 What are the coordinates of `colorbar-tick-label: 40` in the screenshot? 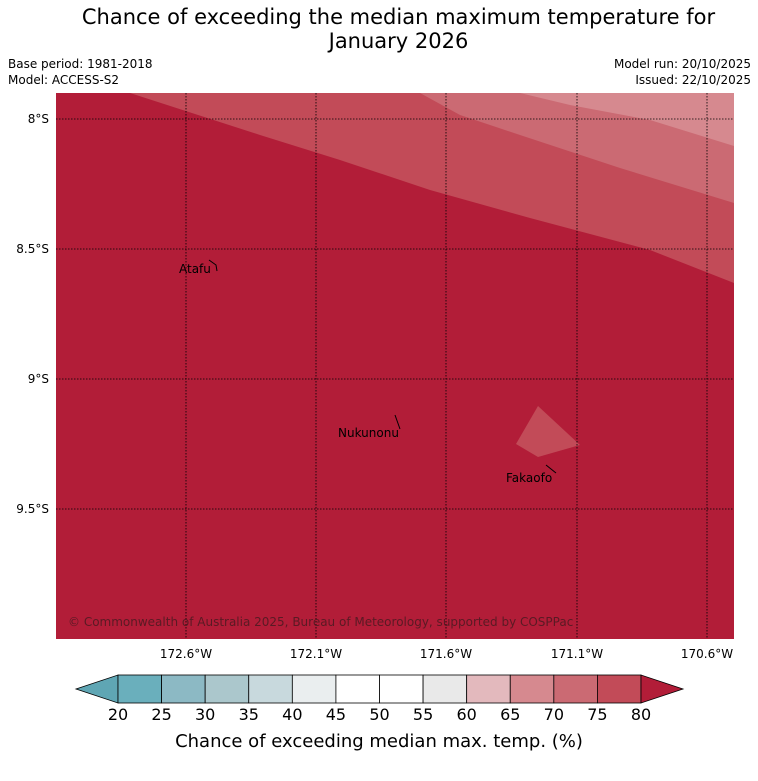 It's located at (292, 714).